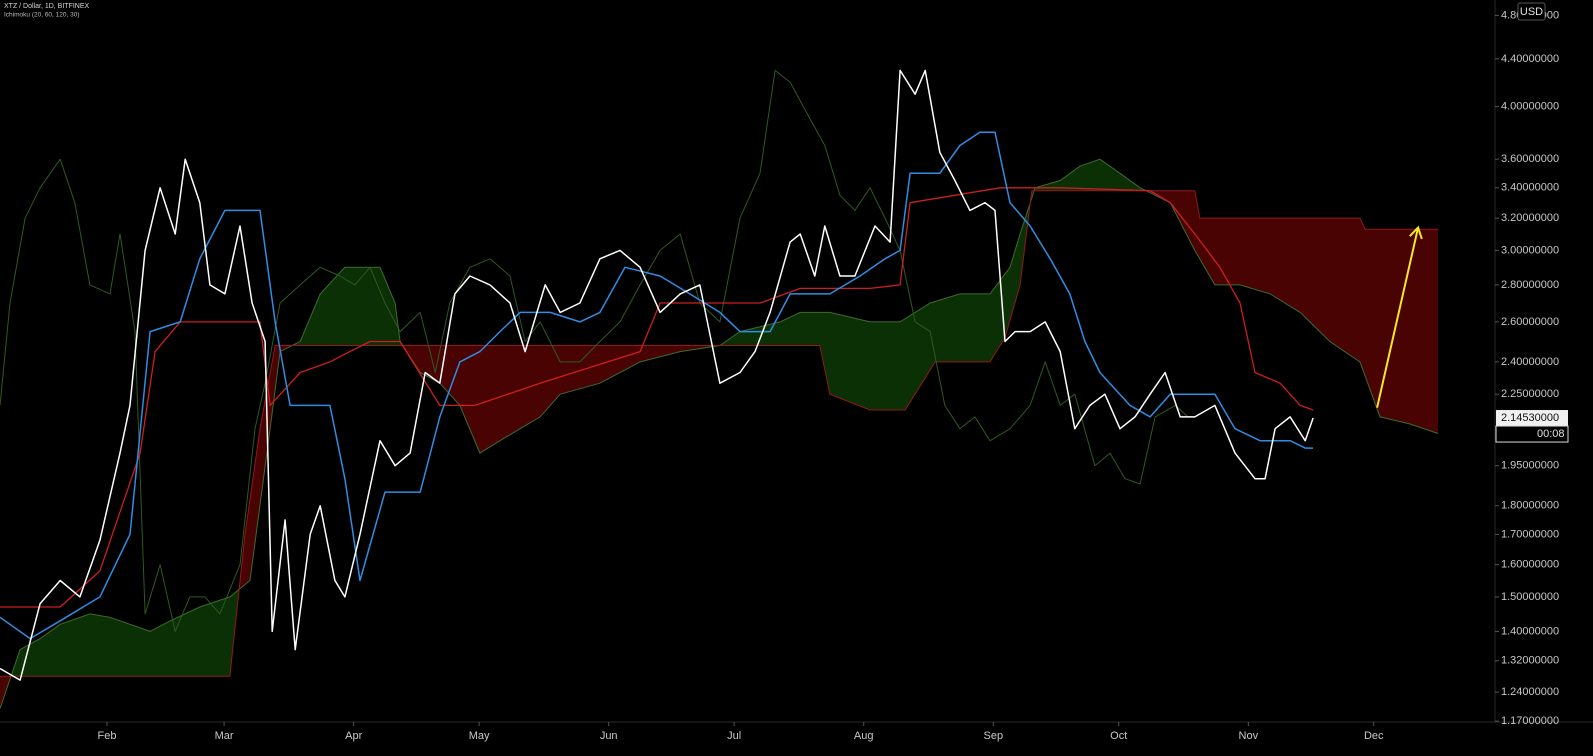 This screenshot has width=1593, height=756. What do you see at coordinates (1530, 721) in the screenshot?
I see `y-tick-label: 1.17000000` at bounding box center [1530, 721].